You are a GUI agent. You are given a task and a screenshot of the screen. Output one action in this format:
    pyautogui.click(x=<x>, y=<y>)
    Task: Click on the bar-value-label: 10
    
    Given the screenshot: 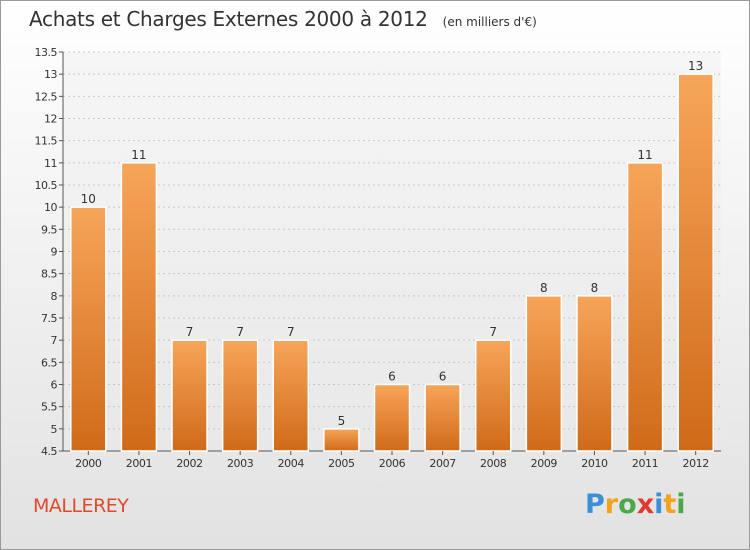 What is the action you would take?
    pyautogui.click(x=88, y=199)
    